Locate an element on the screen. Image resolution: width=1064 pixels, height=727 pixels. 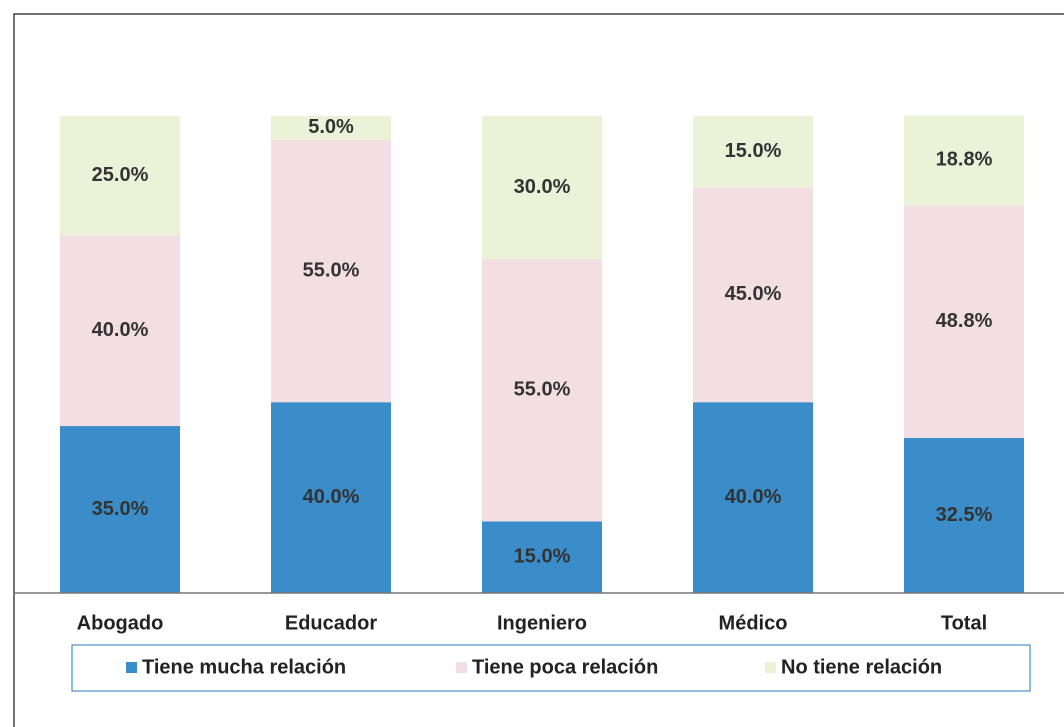
data-label: 30.0% is located at coordinates (542, 187).